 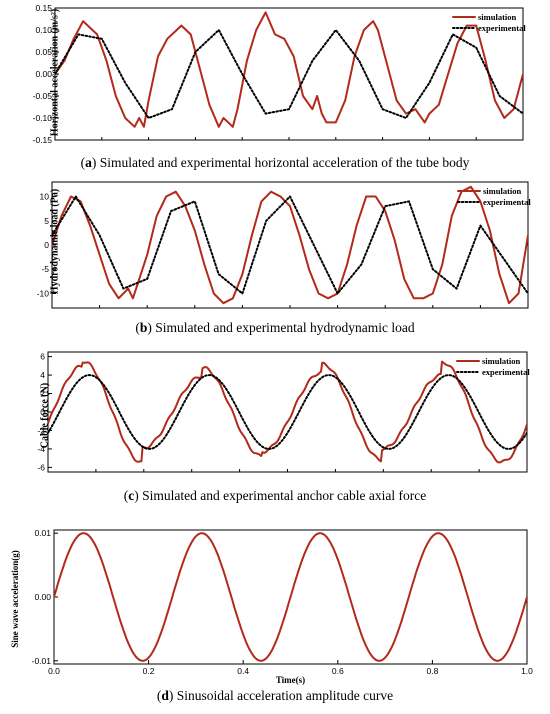 What do you see at coordinates (42, 357) in the screenshot?
I see `ytick-label-c: 6` at bounding box center [42, 357].